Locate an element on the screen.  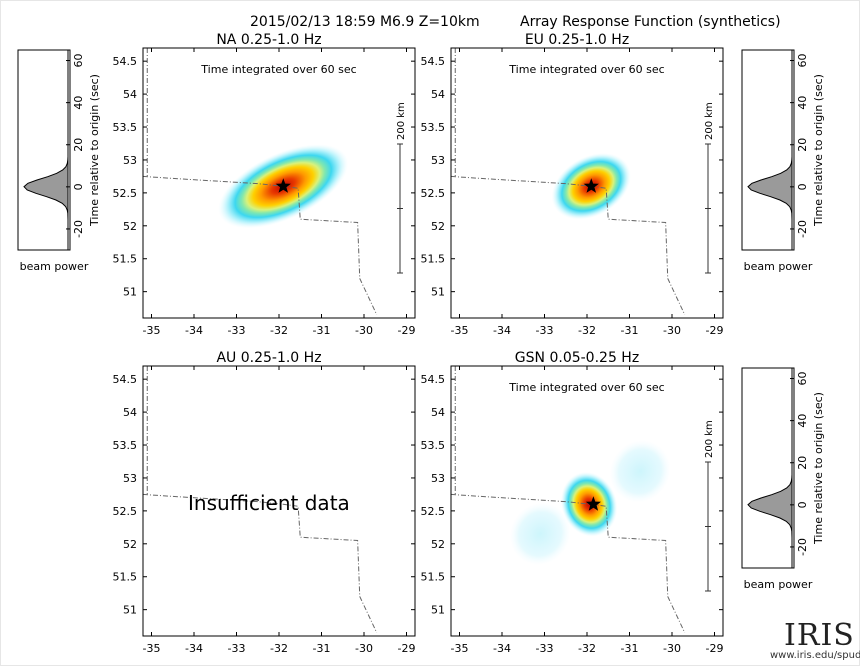
no-data-message: Insufficient data is located at coordinates (269, 503).